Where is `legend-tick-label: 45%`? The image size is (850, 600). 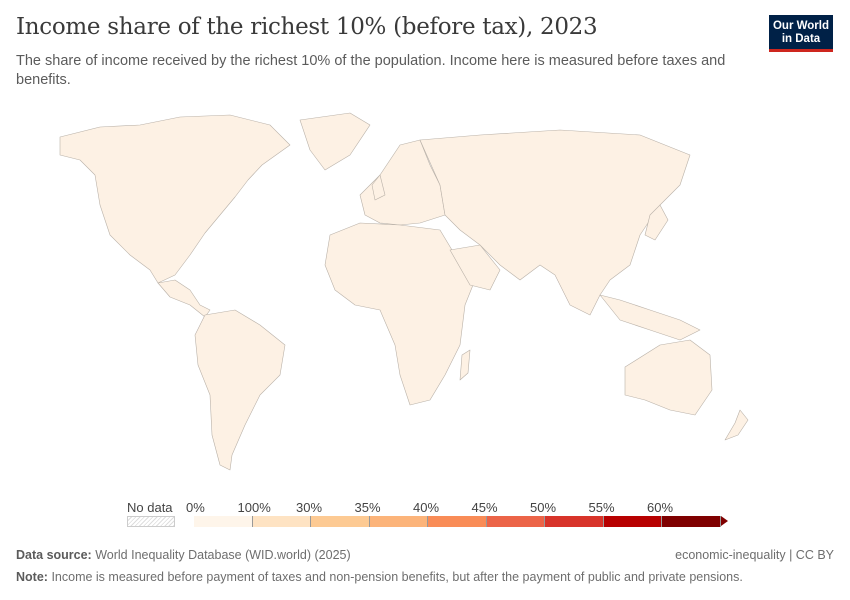
legend-tick-label: 45% is located at coordinates (484, 507).